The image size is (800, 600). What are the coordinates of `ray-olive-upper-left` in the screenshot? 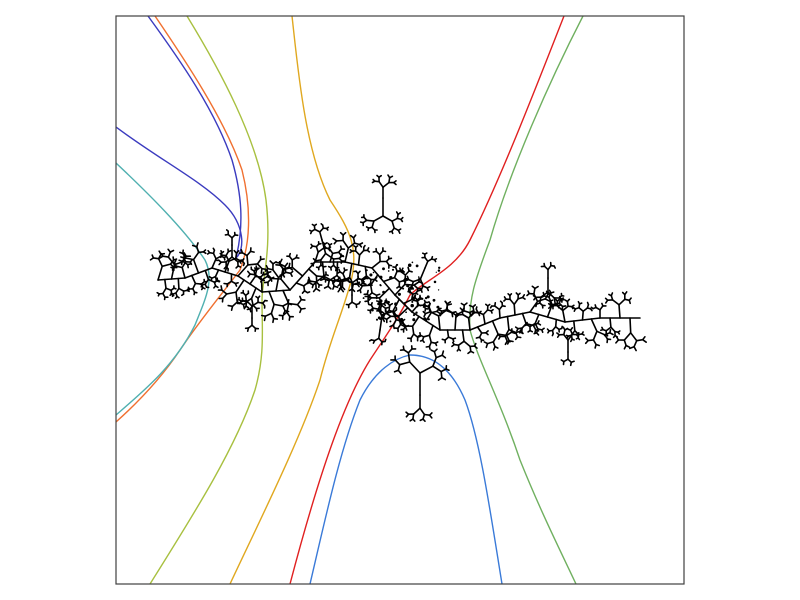 It's located at (209, 300).